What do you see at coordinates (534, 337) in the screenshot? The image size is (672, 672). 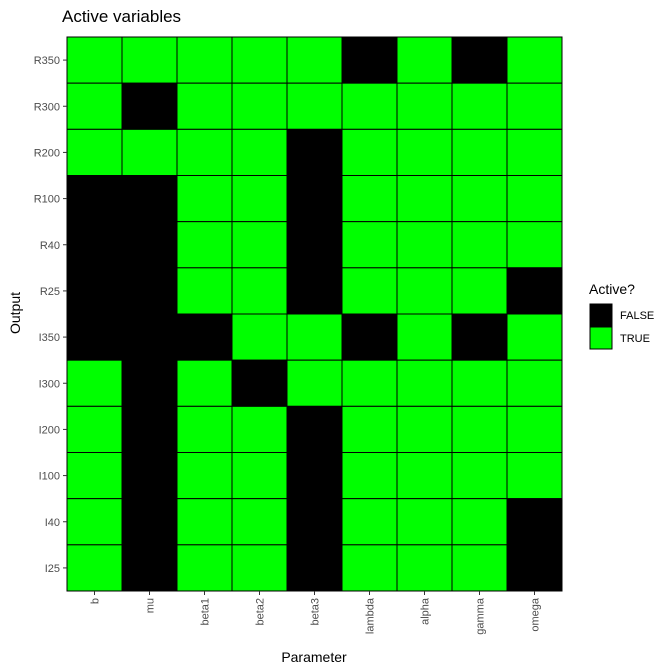 I see `heatmap-cell-I350-omega` at bounding box center [534, 337].